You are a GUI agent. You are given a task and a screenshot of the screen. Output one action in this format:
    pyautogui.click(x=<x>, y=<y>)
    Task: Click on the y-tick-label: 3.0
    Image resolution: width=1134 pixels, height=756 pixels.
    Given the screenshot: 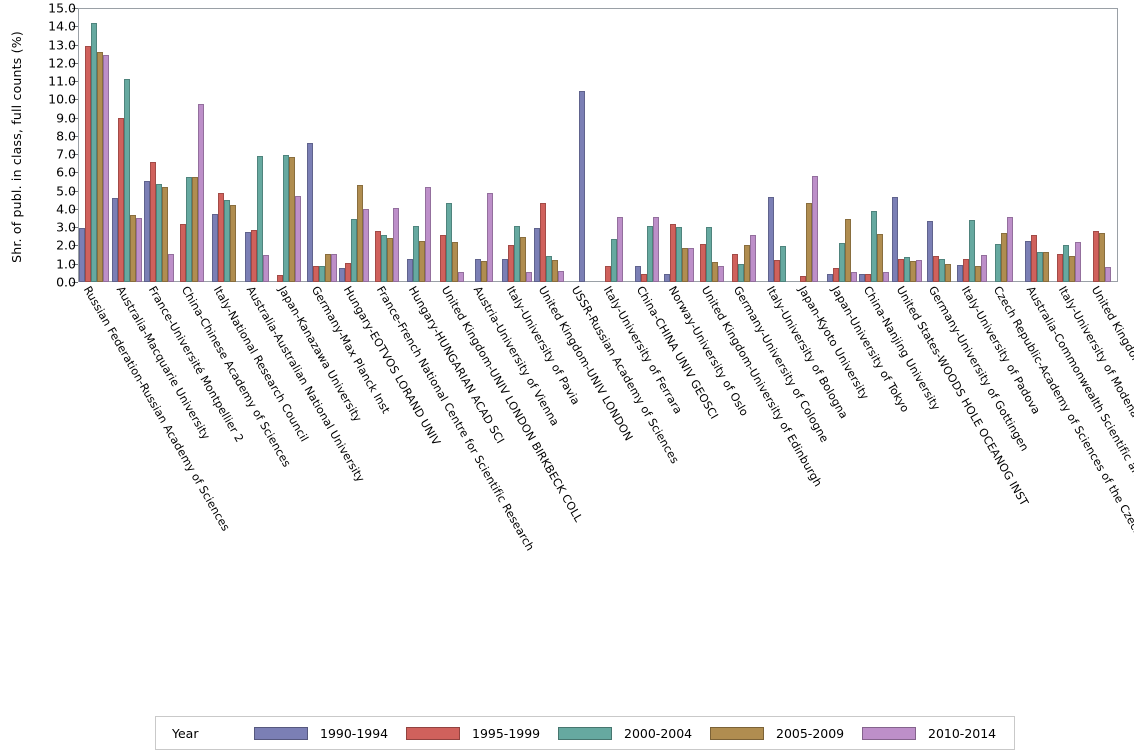 What is the action you would take?
    pyautogui.click(x=66, y=227)
    